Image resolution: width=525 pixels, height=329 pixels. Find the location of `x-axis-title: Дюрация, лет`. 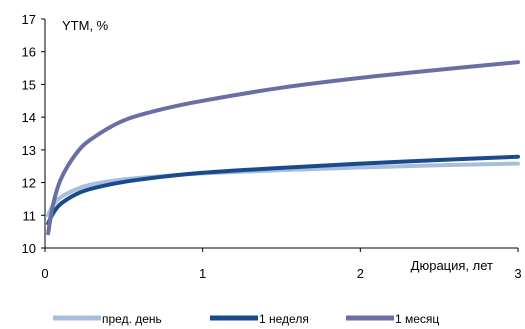

x-axis-title: Дюрация, лет is located at coordinates (452, 265).